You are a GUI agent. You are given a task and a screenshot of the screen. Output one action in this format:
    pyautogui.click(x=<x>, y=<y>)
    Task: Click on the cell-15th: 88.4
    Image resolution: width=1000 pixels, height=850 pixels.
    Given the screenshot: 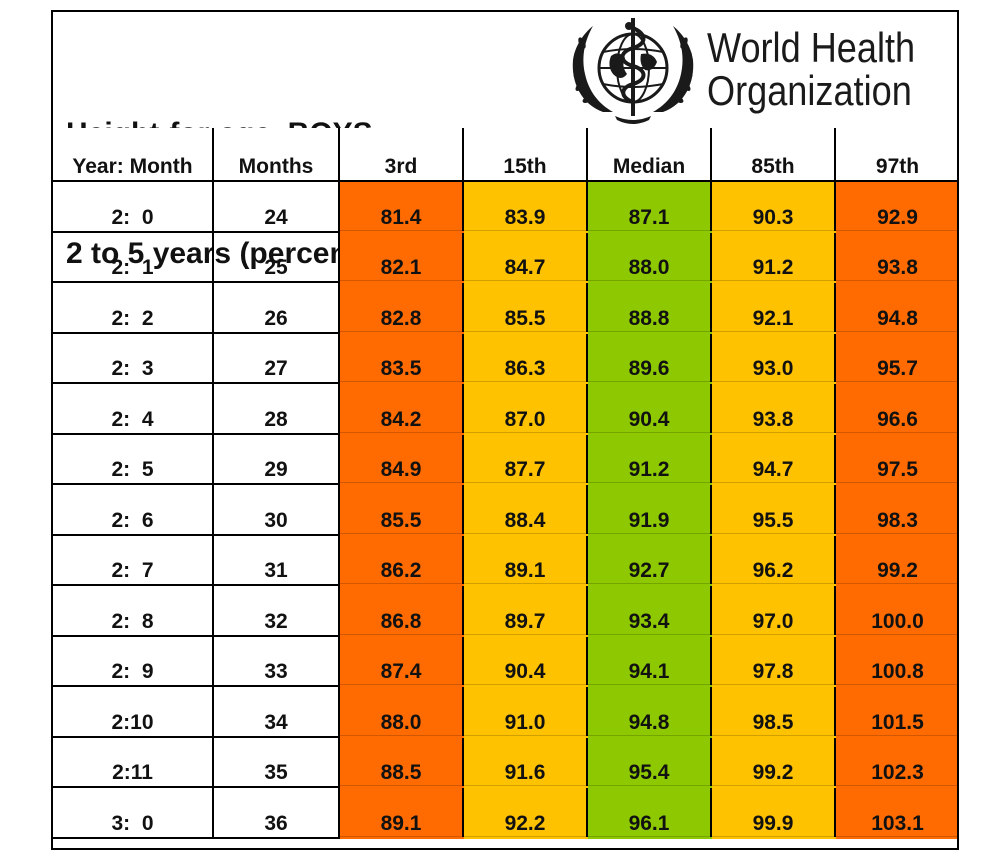 What is the action you would take?
    pyautogui.click(x=525, y=510)
    